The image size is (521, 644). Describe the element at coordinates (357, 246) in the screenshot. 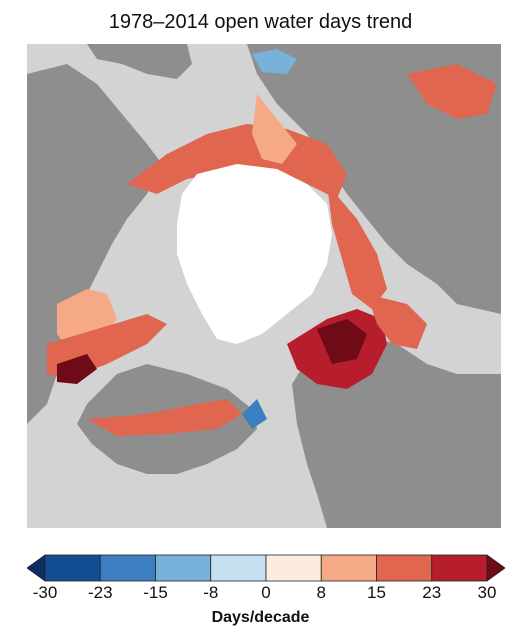

I see `trend-band-laptev` at that location.